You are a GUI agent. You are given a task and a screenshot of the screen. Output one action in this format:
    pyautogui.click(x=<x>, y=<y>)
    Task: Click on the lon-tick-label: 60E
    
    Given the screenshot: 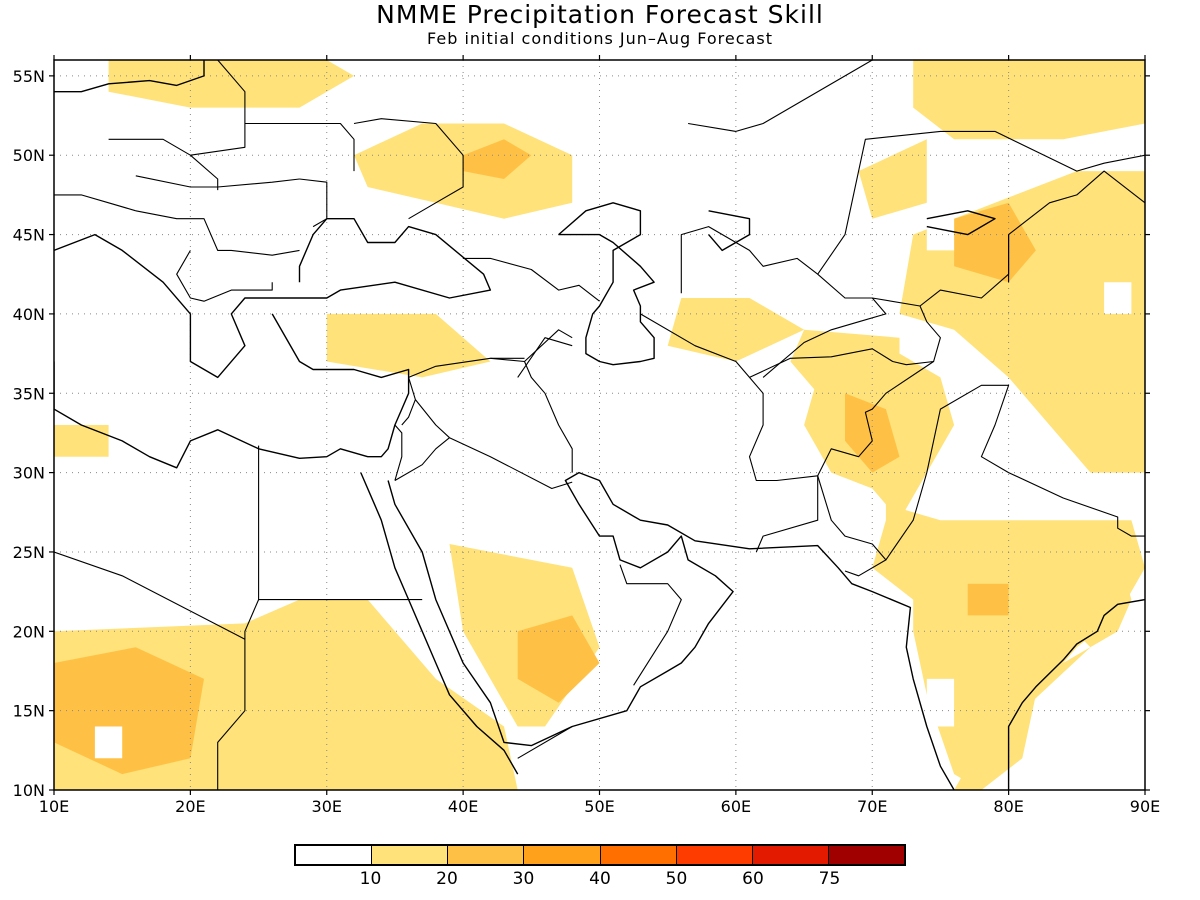 What is the action you would take?
    pyautogui.click(x=736, y=806)
    